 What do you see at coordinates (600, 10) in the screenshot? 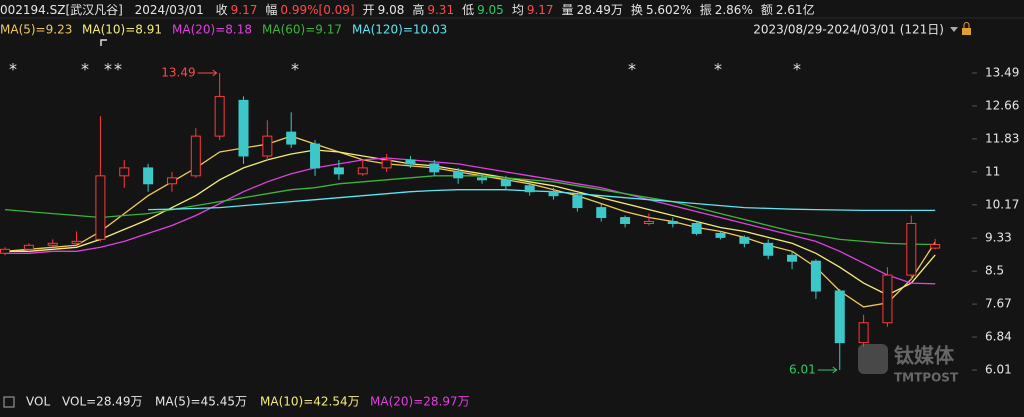
I see `field-value: 28.49万` at bounding box center [600, 10].